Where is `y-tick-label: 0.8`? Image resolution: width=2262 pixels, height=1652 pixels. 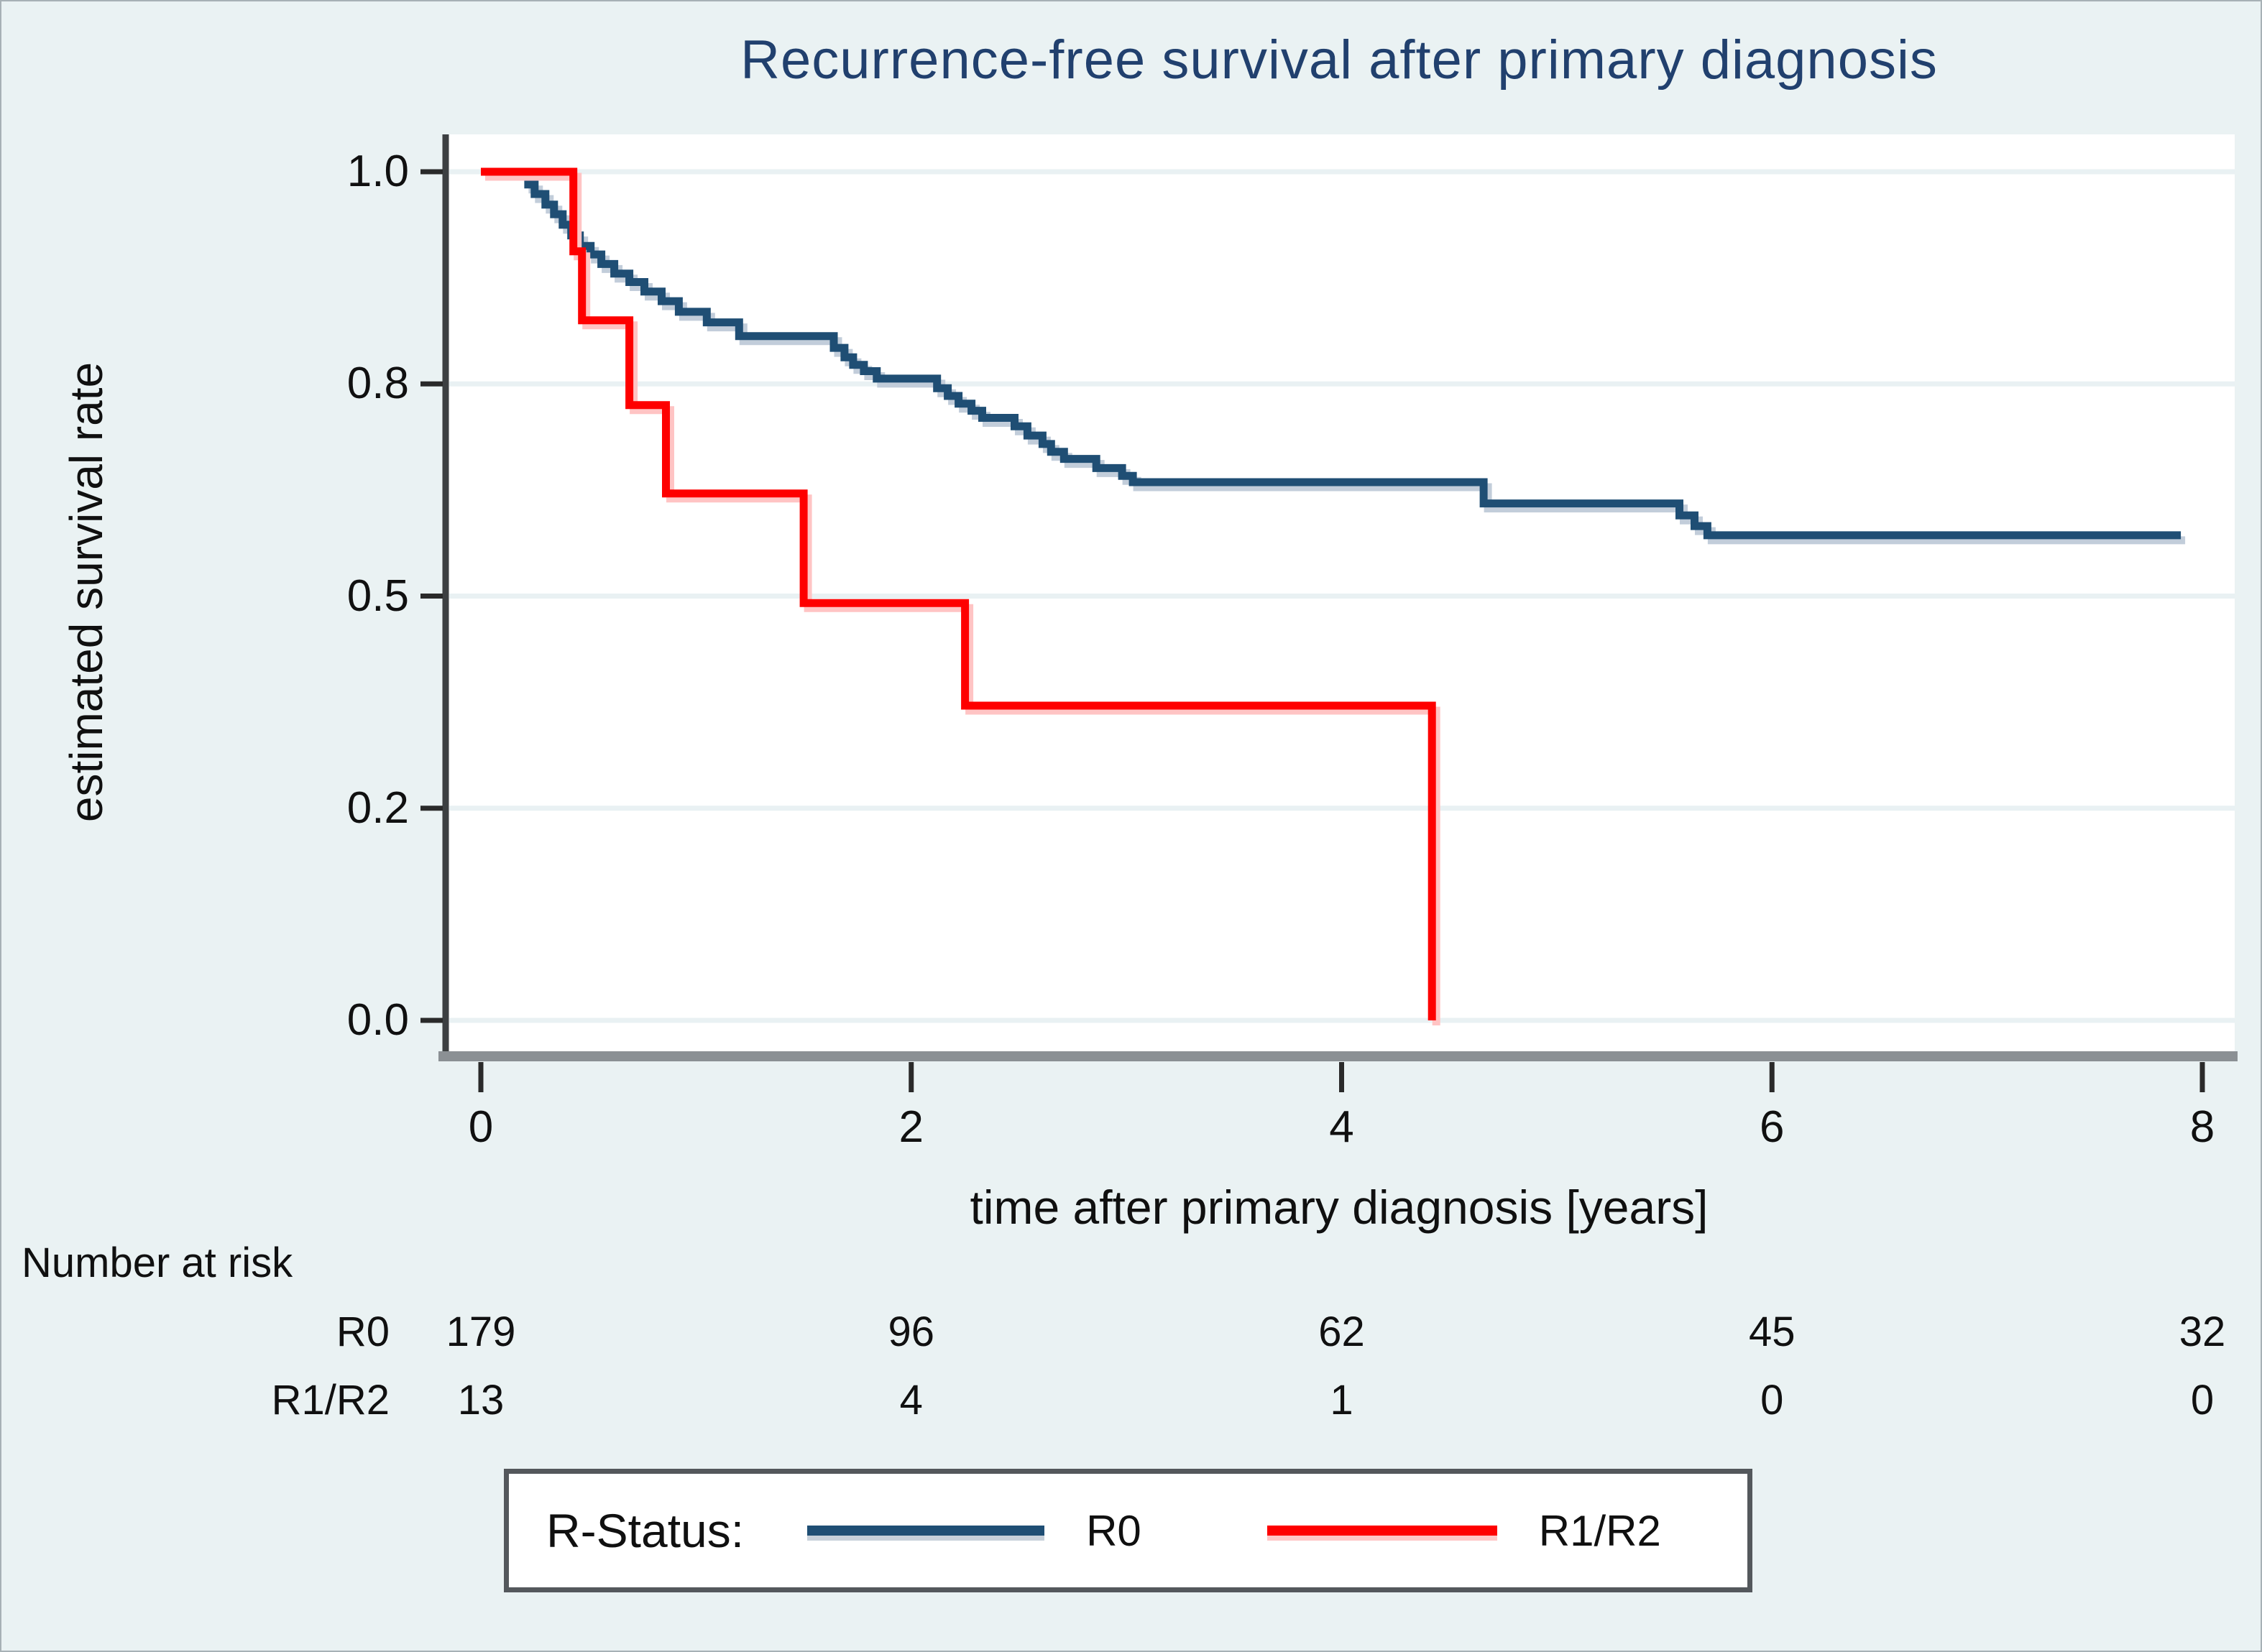
y-tick-label: 0.8 is located at coordinates (377, 384).